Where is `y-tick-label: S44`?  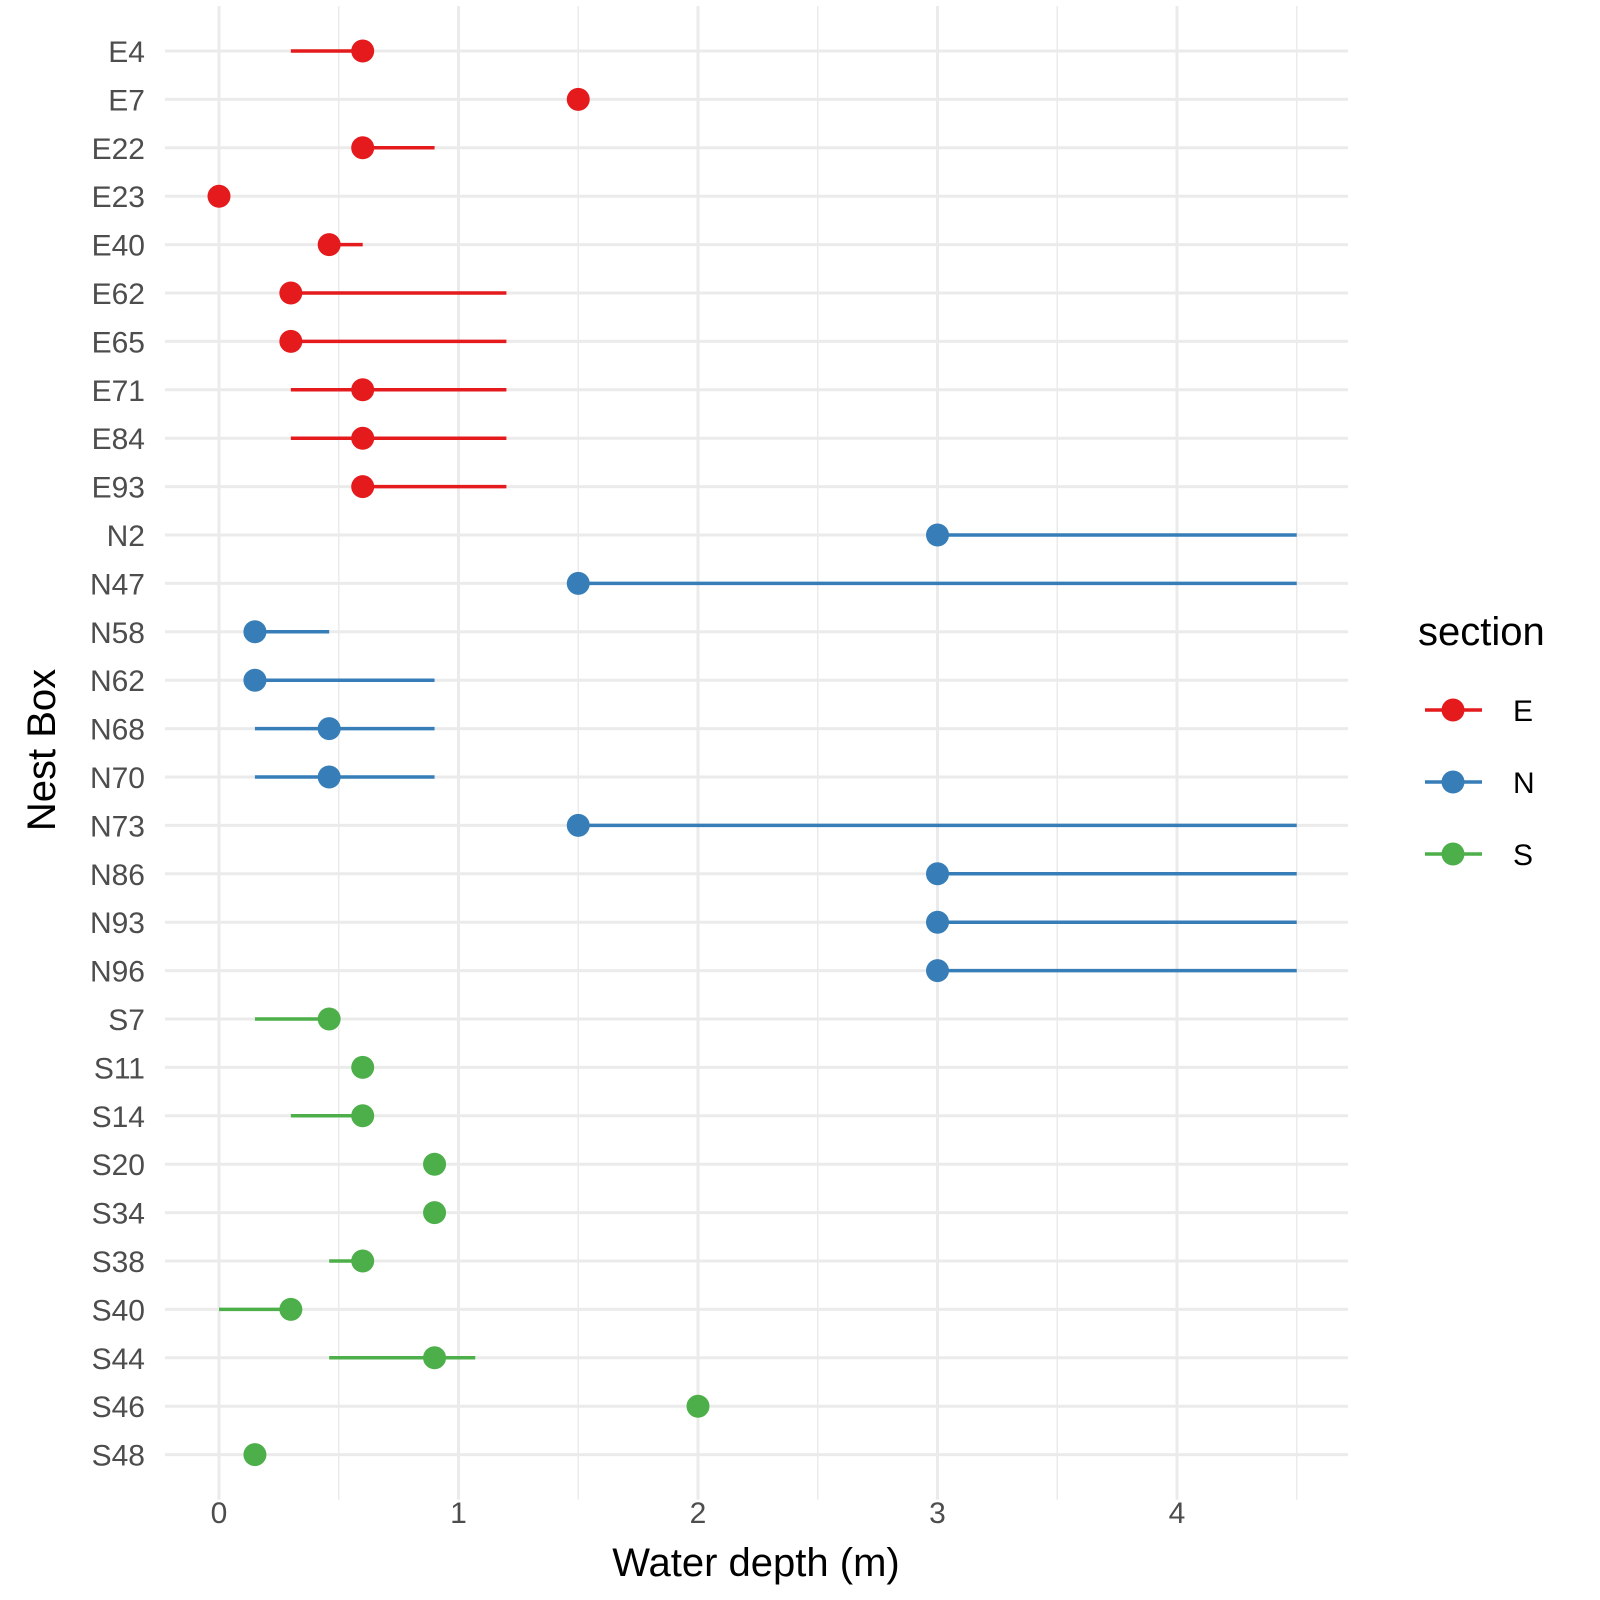
y-tick-label: S44 is located at coordinates (118, 1359).